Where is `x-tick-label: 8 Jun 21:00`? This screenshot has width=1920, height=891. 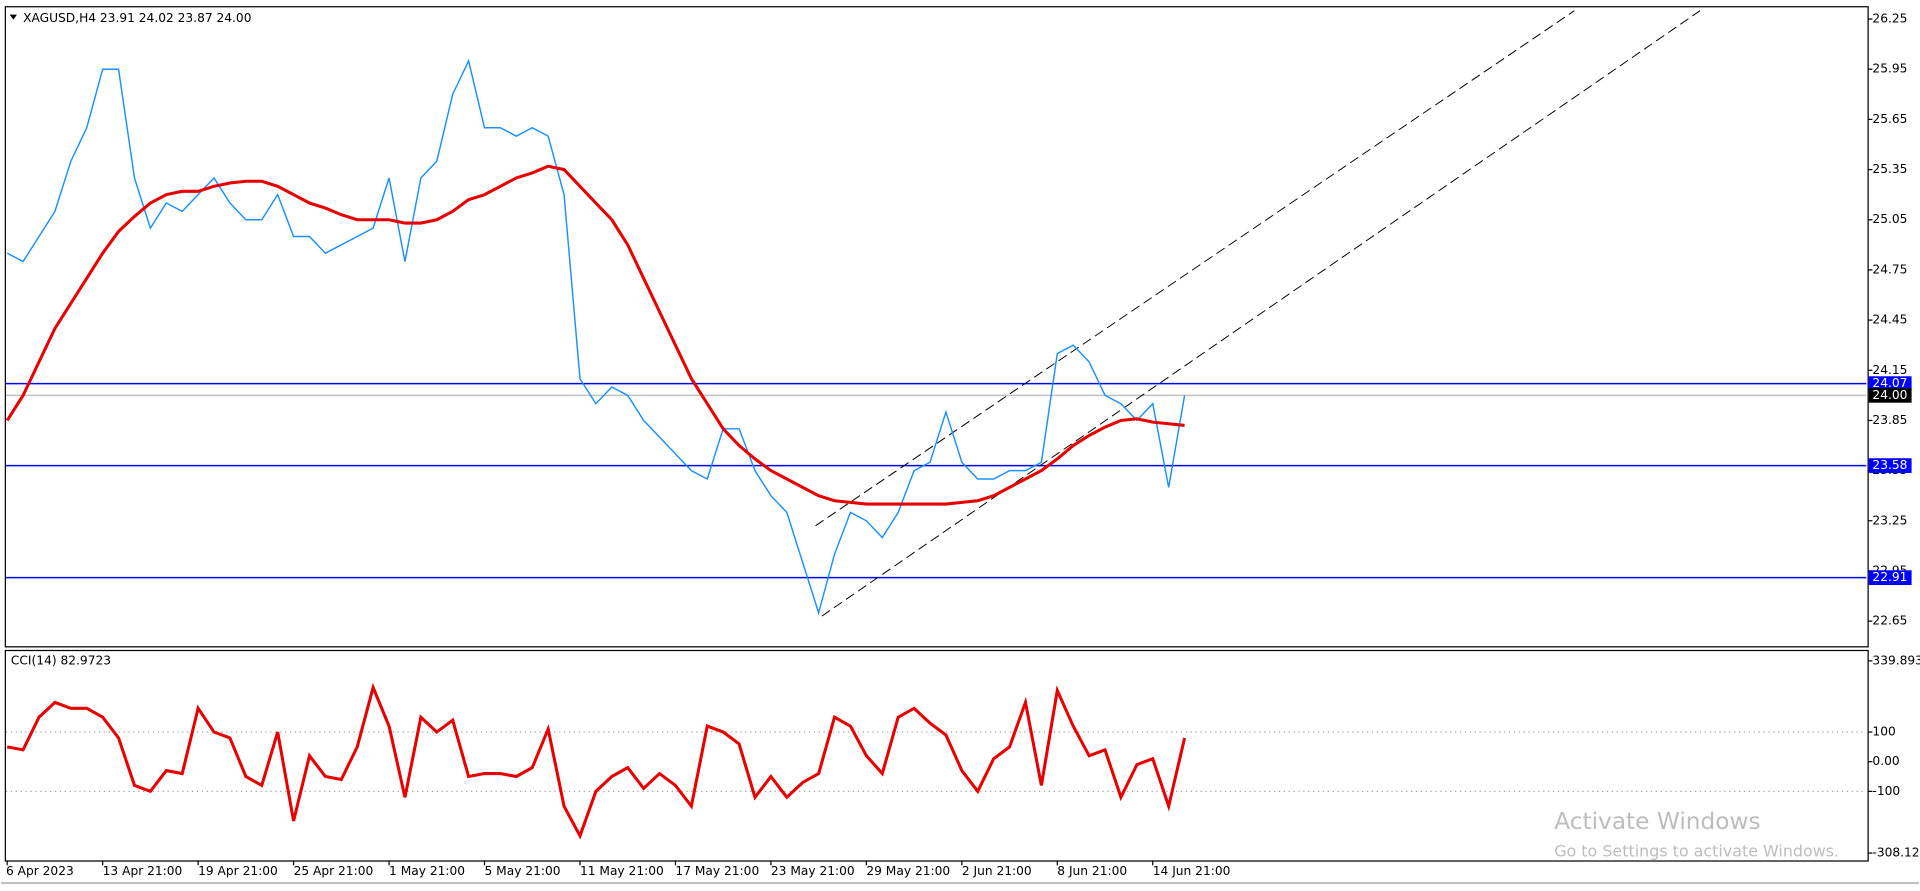 x-tick-label: 8 Jun 21:00 is located at coordinates (1092, 871).